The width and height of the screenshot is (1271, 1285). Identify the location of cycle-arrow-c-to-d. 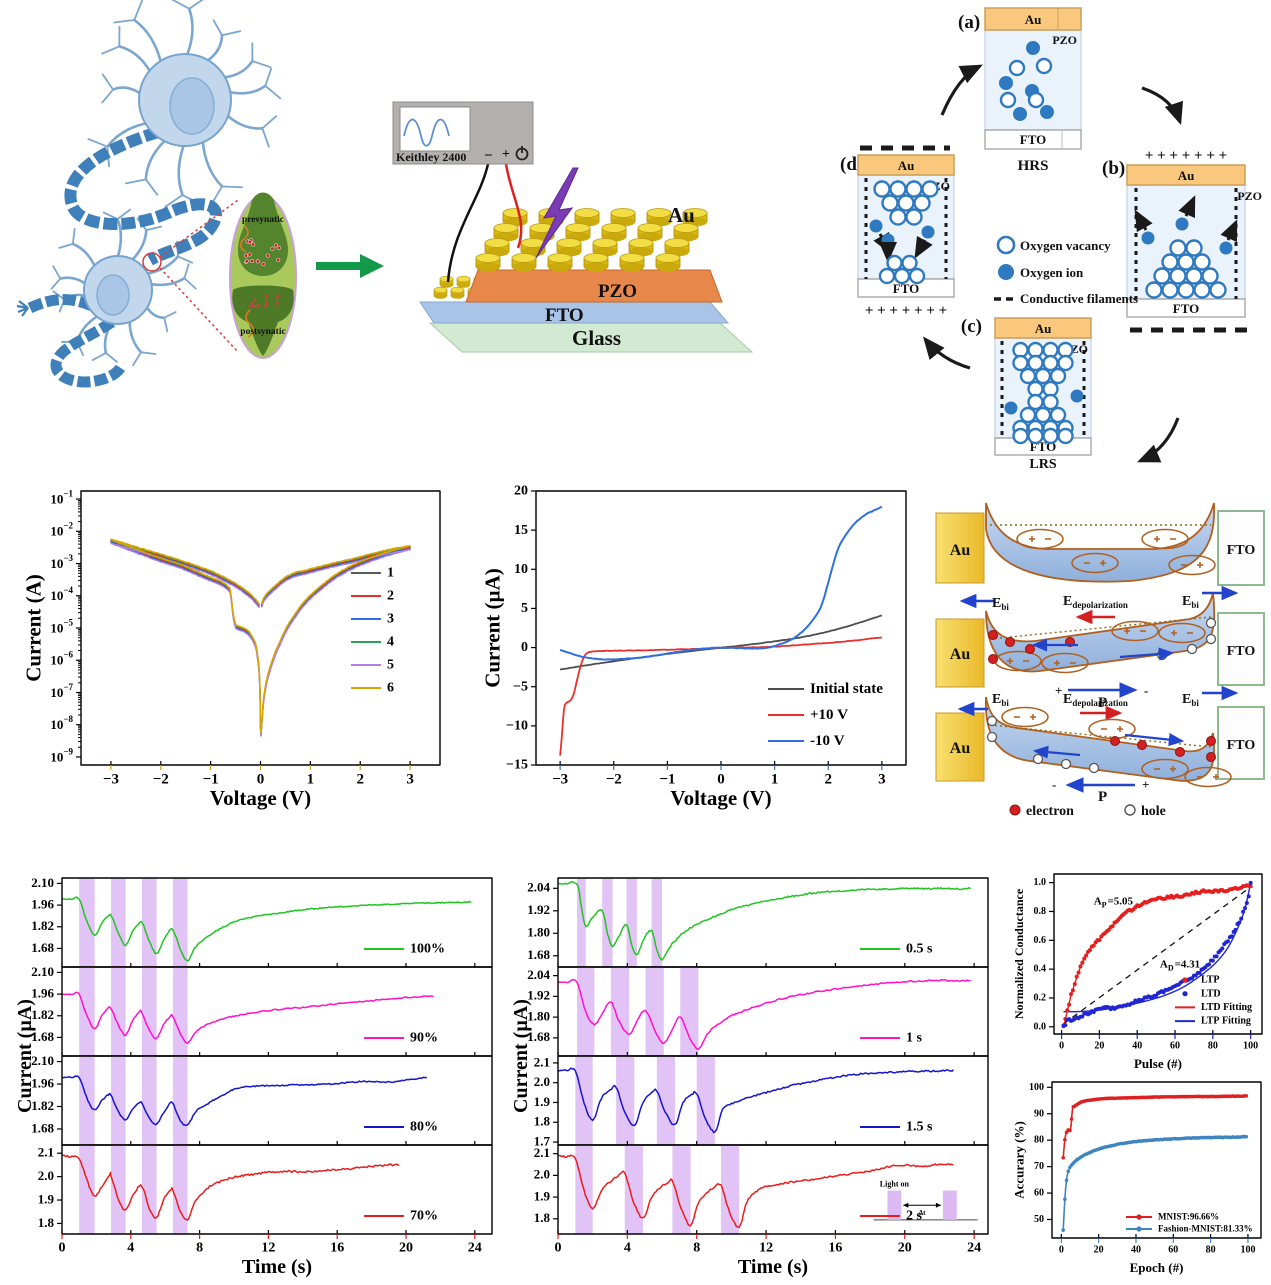
(946, 353).